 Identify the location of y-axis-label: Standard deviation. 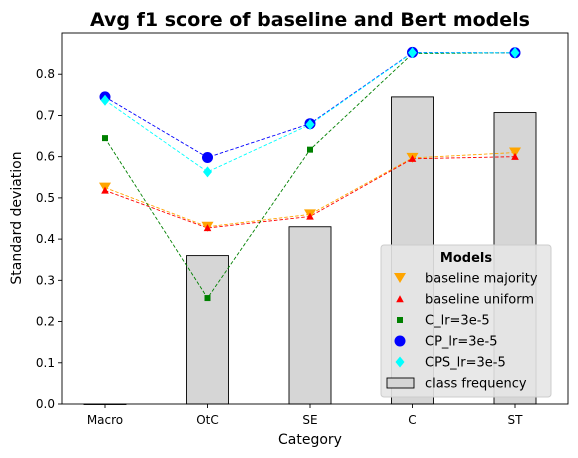
(17, 217).